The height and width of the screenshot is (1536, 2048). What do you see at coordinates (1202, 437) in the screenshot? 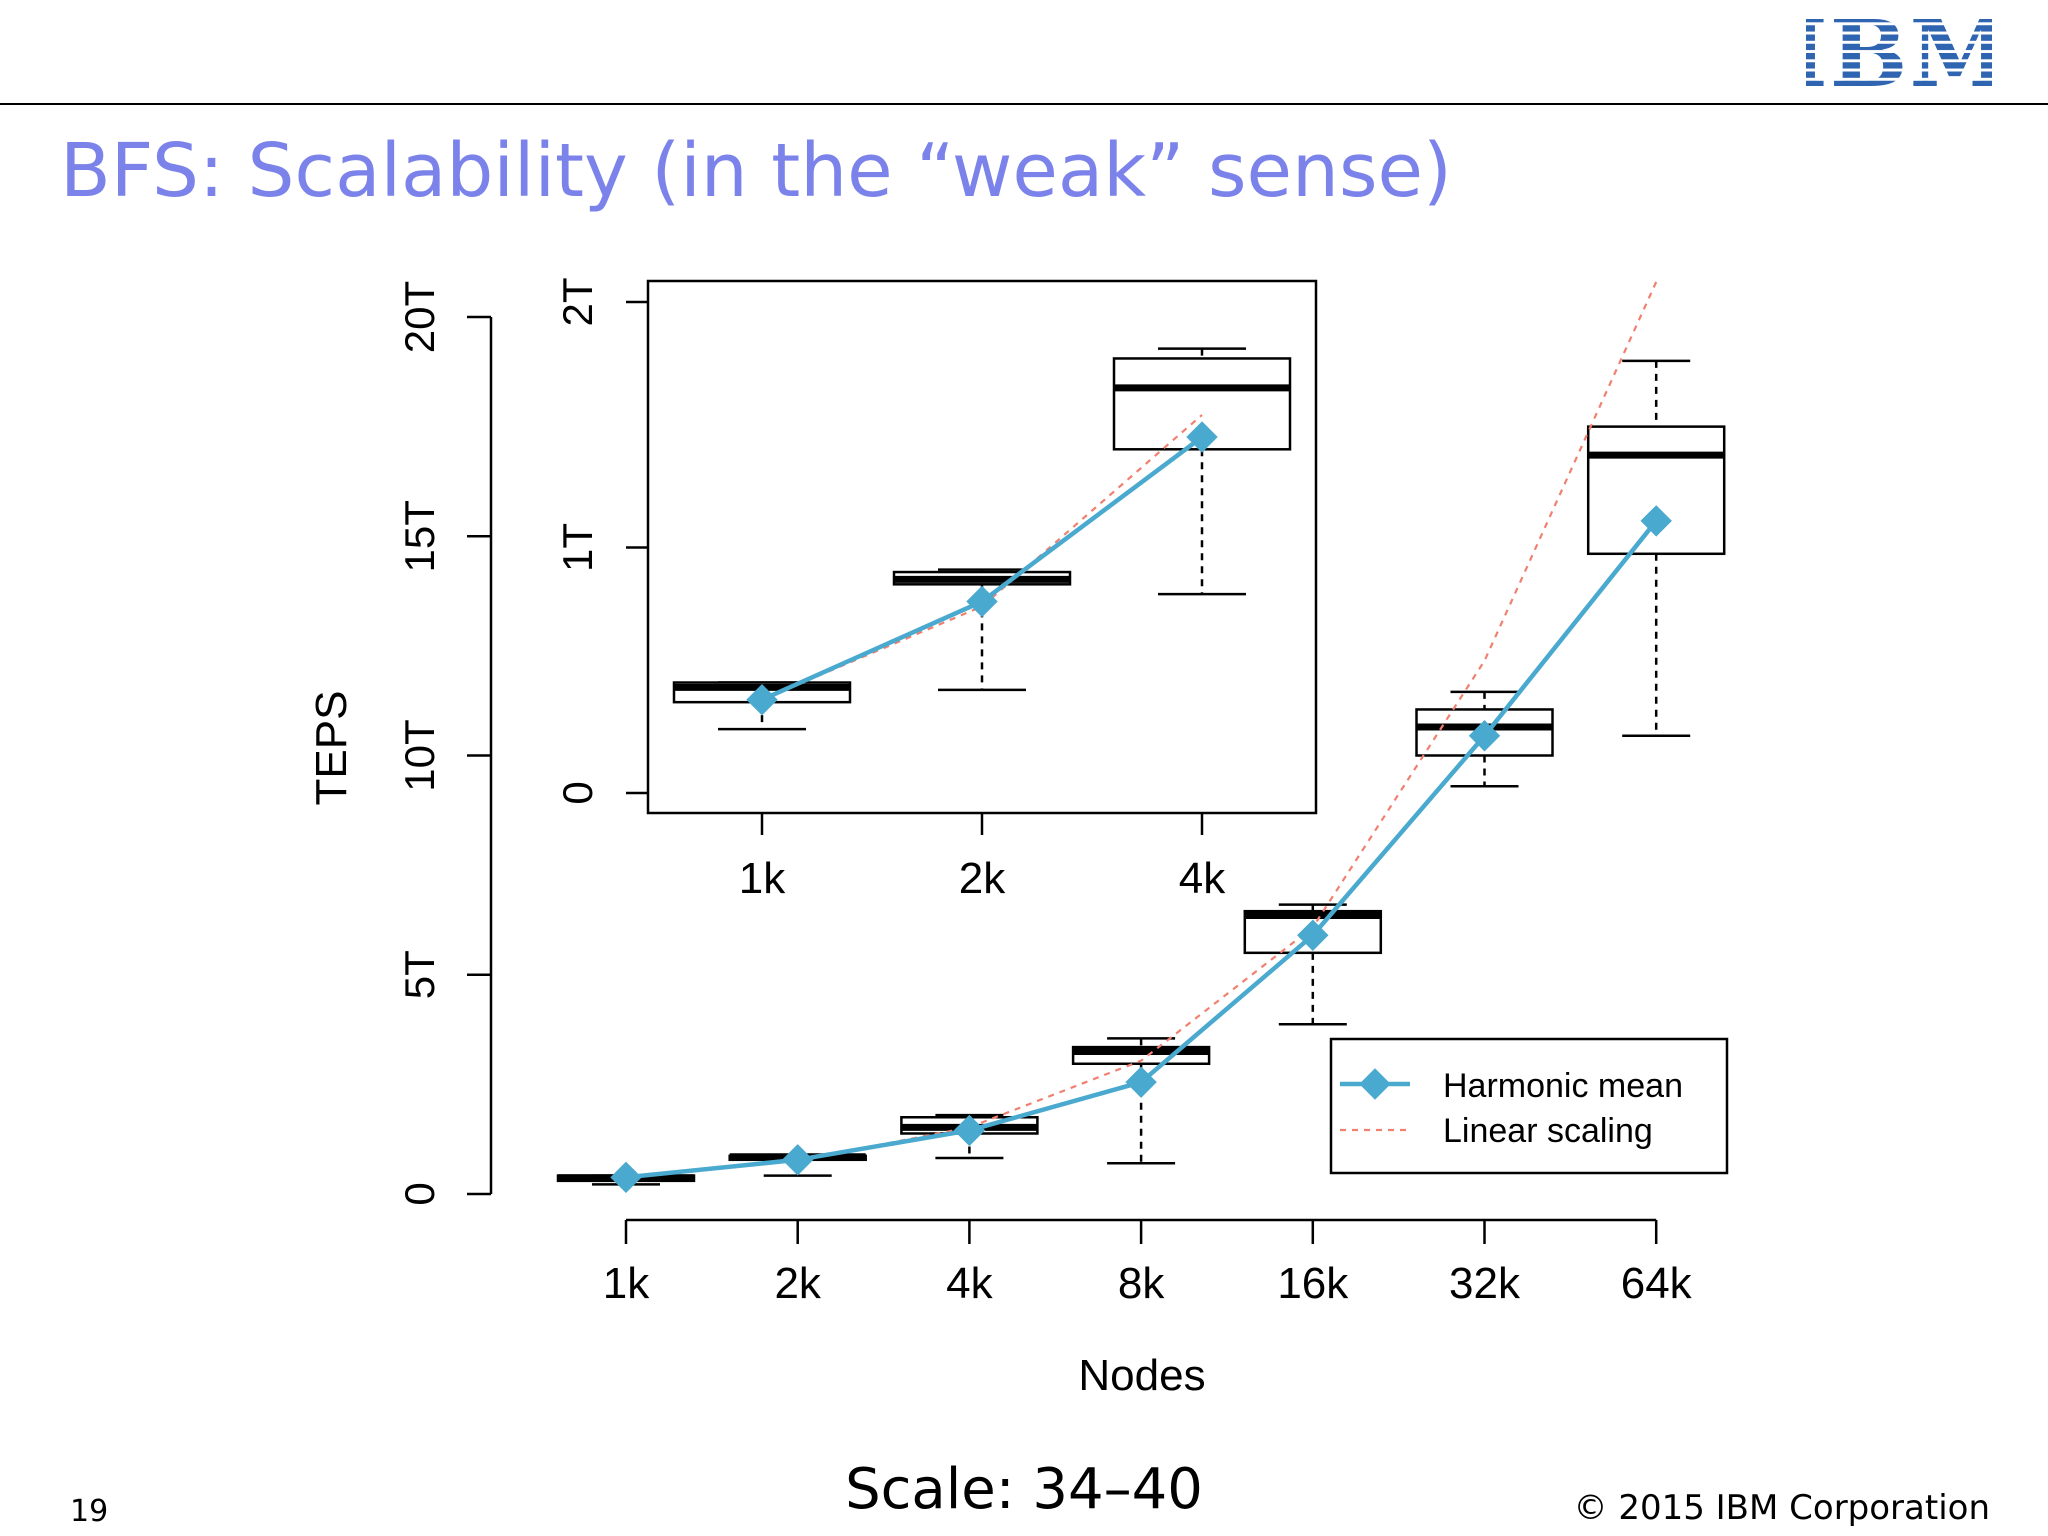
I see `inset-harmonic-point-4k` at bounding box center [1202, 437].